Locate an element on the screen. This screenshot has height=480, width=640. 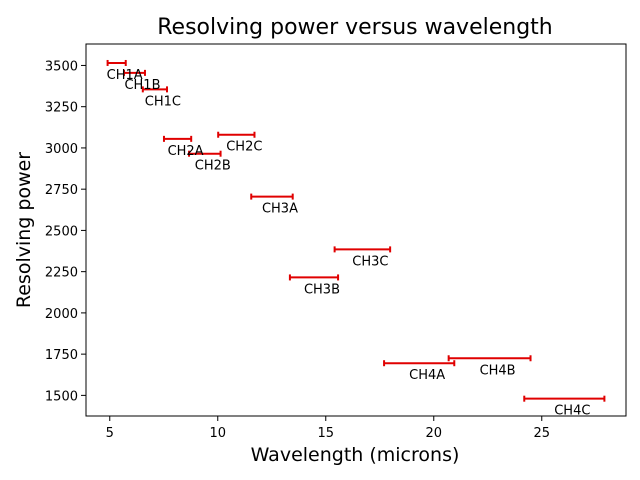
band-ch1b is located at coordinates (134, 72).